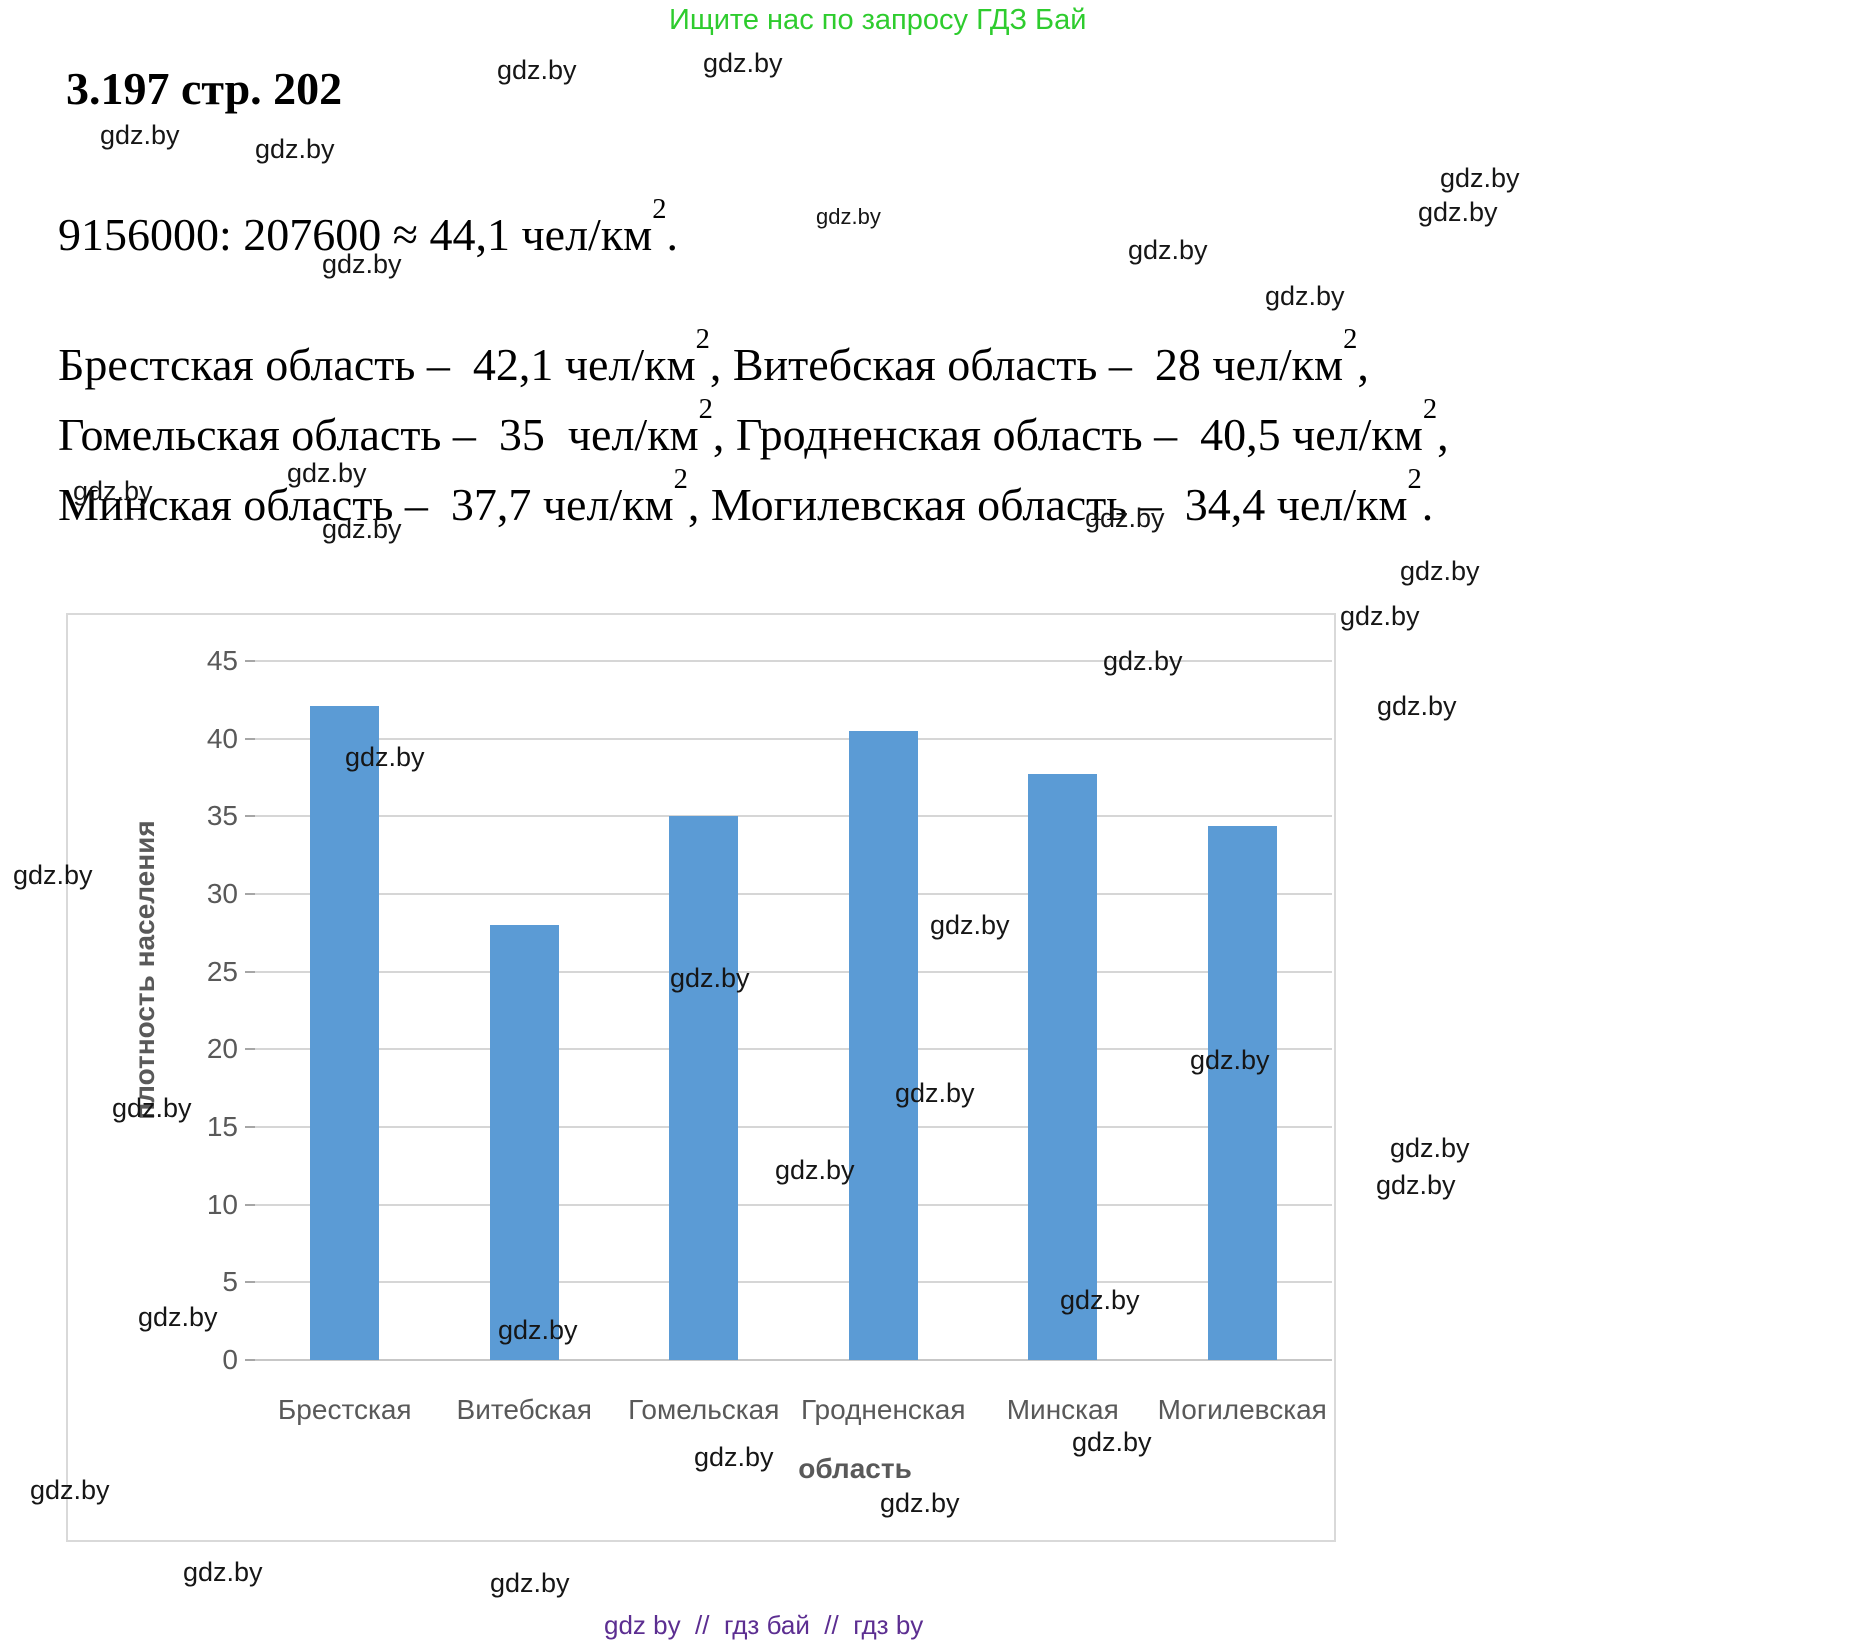 The height and width of the screenshot is (1650, 1865). Describe the element at coordinates (222, 816) in the screenshot. I see `y-tick-label: 35` at that location.